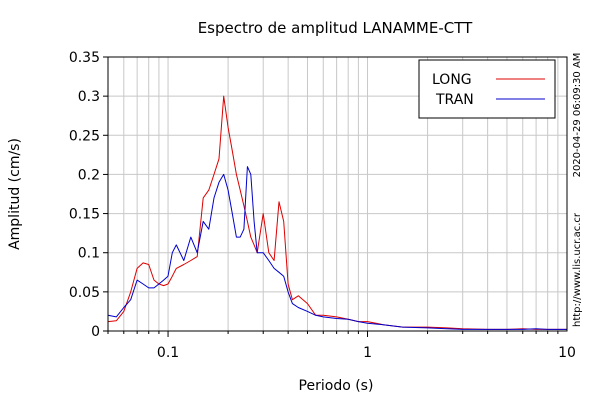 The image size is (600, 400). Describe the element at coordinates (567, 353) in the screenshot. I see `x-tick-label: 10` at that location.